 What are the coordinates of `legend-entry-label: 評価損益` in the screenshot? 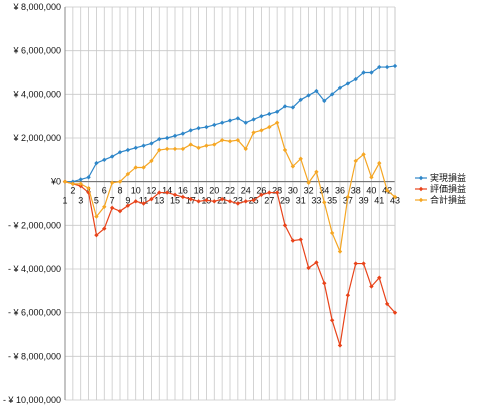 It's located at (448, 188).